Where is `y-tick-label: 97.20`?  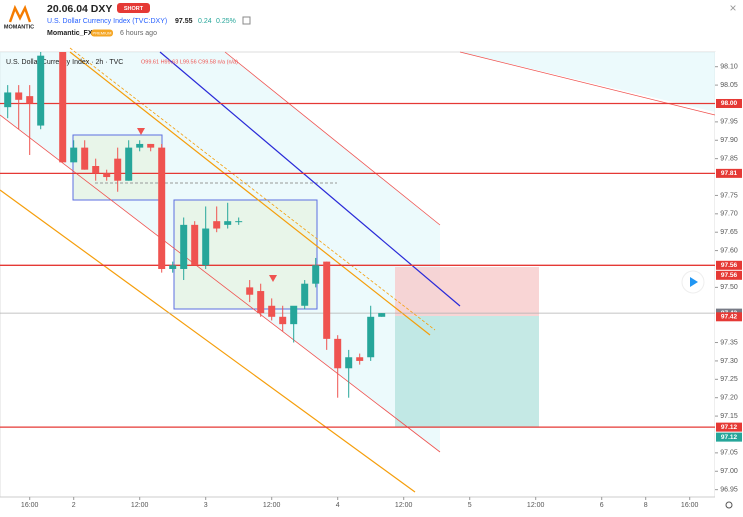
y-tick-label: 97.20 is located at coordinates (729, 398).